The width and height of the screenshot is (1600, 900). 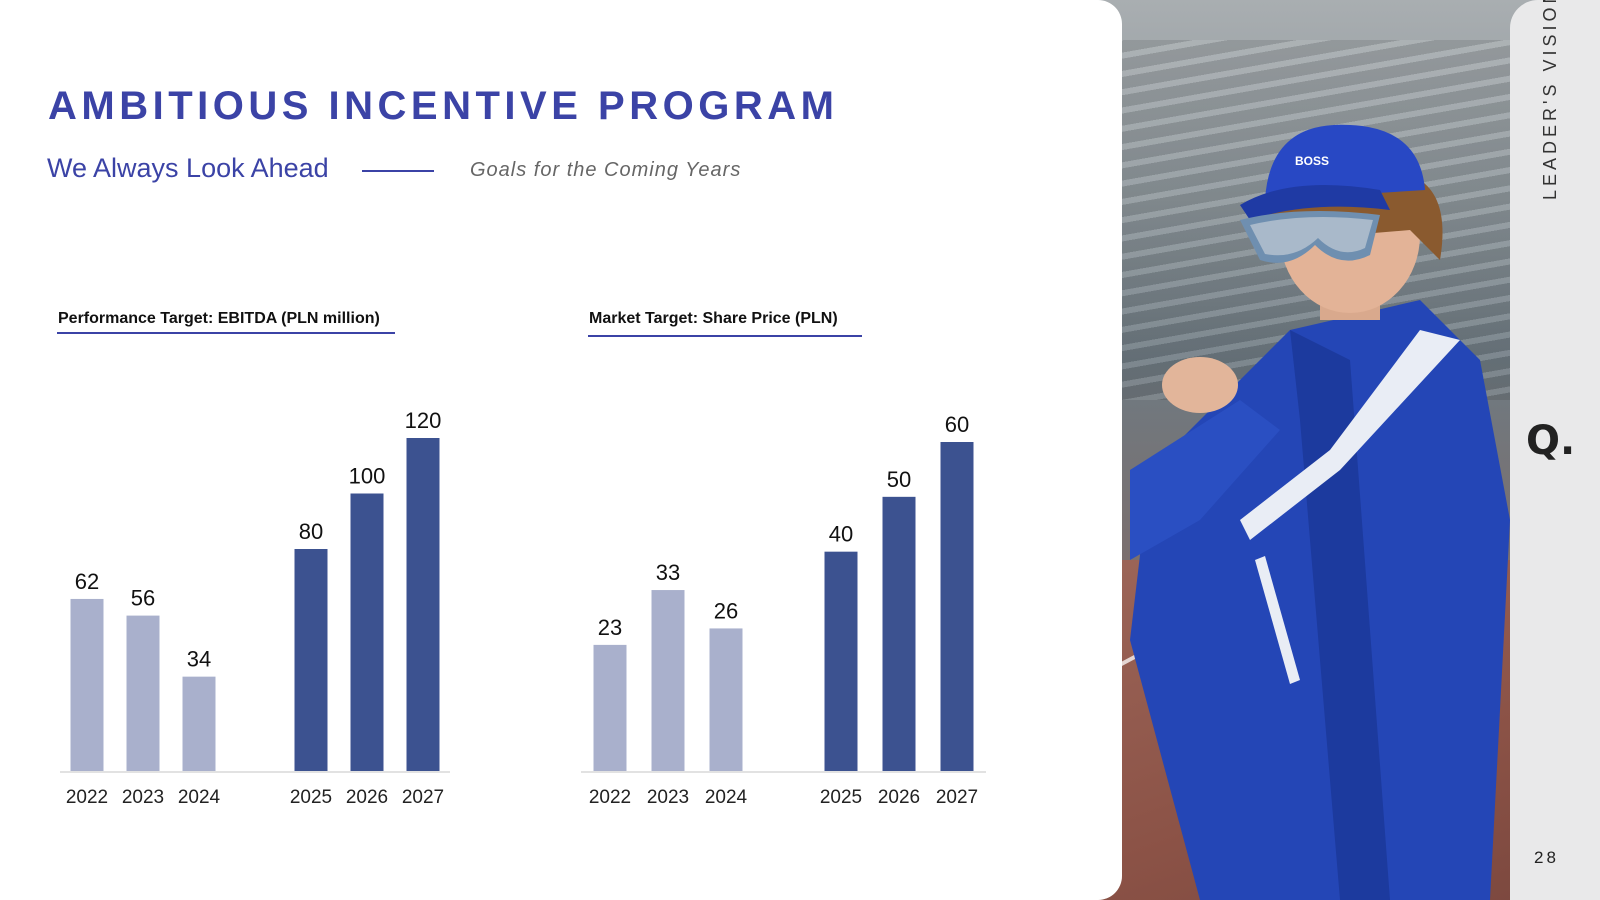 I want to click on side-strip, so click(x=1555, y=450).